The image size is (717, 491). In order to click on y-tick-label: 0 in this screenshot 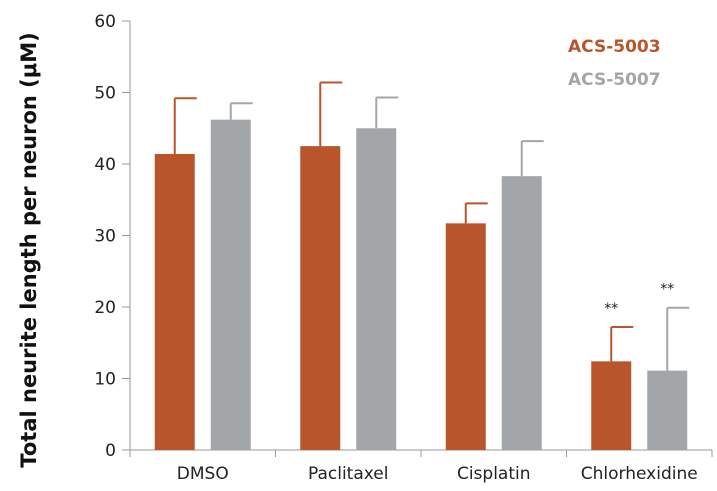, I will do `click(110, 451)`.